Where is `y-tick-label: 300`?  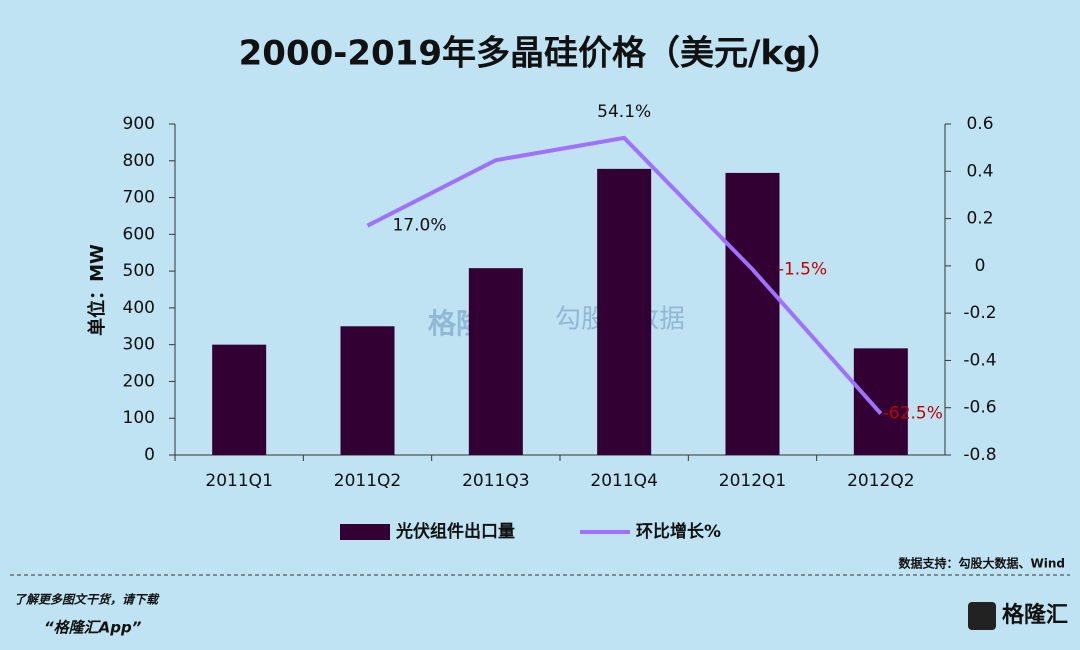
y-tick-label: 300 is located at coordinates (139, 345).